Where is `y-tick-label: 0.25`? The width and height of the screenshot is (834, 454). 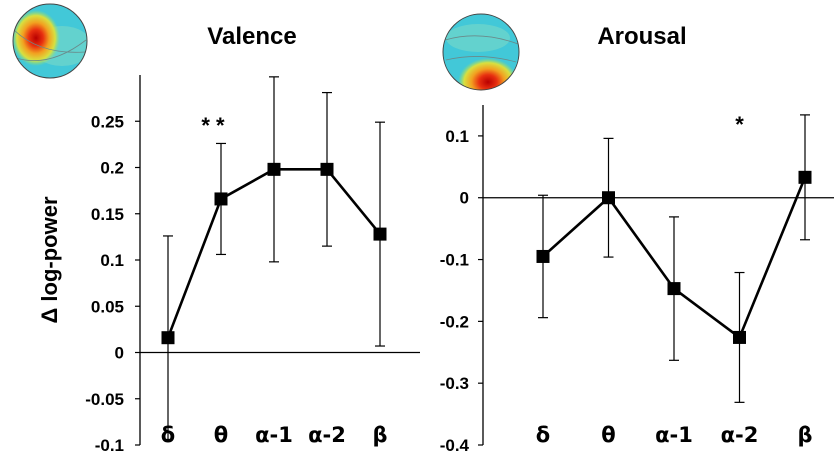 y-tick-label: 0.25 is located at coordinates (107, 121).